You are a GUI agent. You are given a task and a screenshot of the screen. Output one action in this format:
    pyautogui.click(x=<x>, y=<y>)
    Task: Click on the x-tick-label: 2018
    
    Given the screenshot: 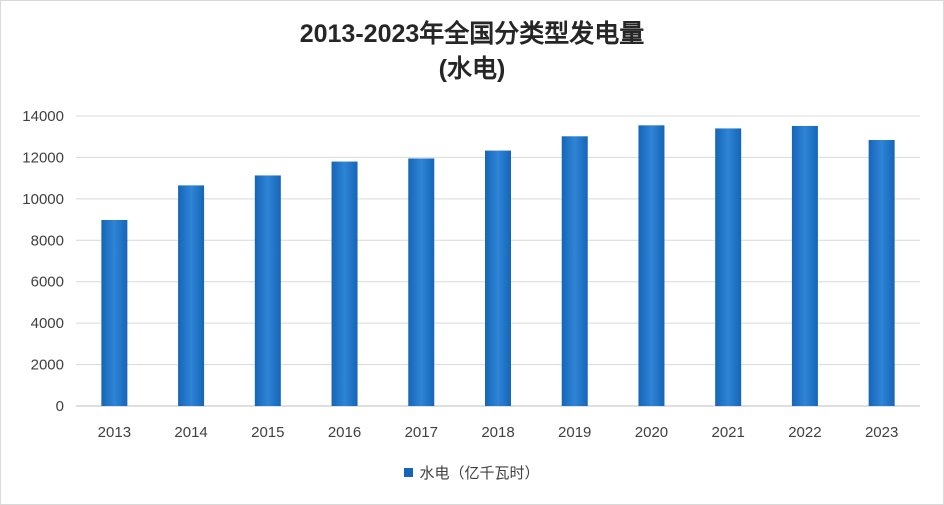 What is the action you would take?
    pyautogui.click(x=497, y=432)
    